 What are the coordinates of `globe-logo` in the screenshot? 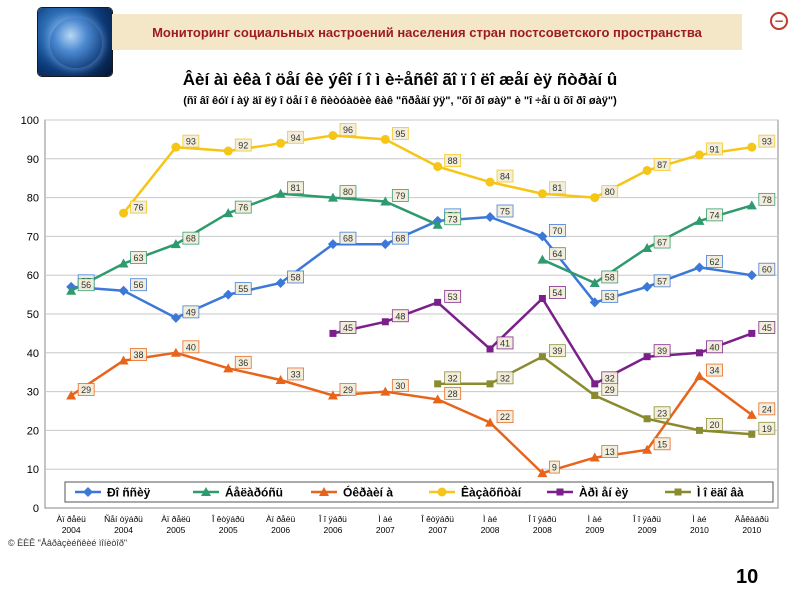 It's located at (75, 42).